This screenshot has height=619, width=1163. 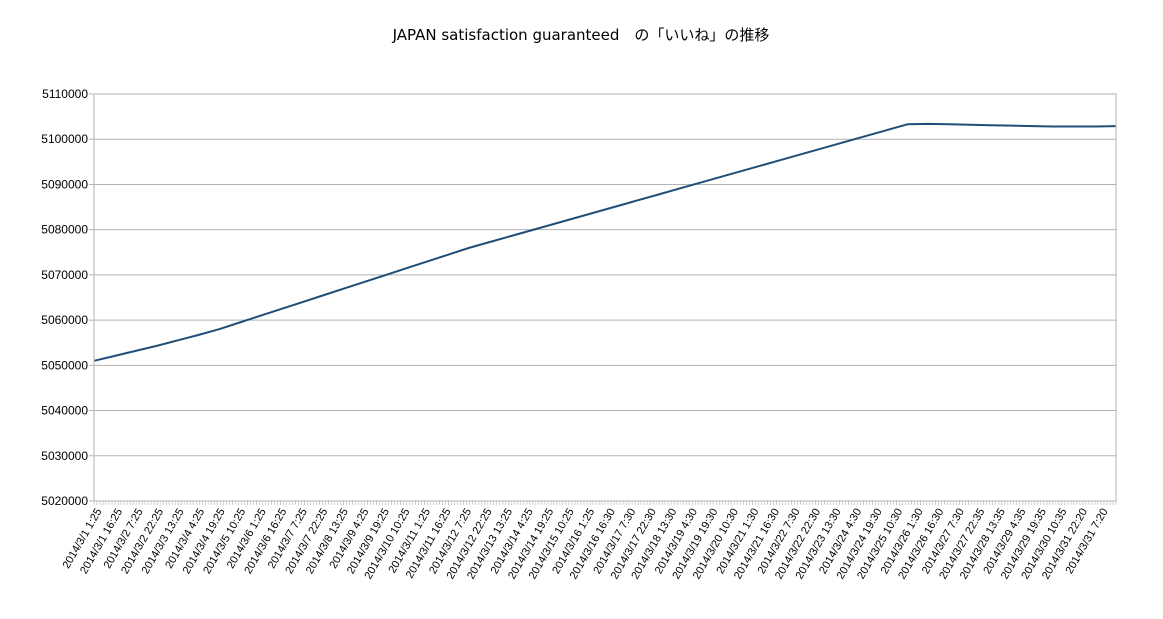 What do you see at coordinates (64, 139) in the screenshot?
I see `y-tick-label: 5100000` at bounding box center [64, 139].